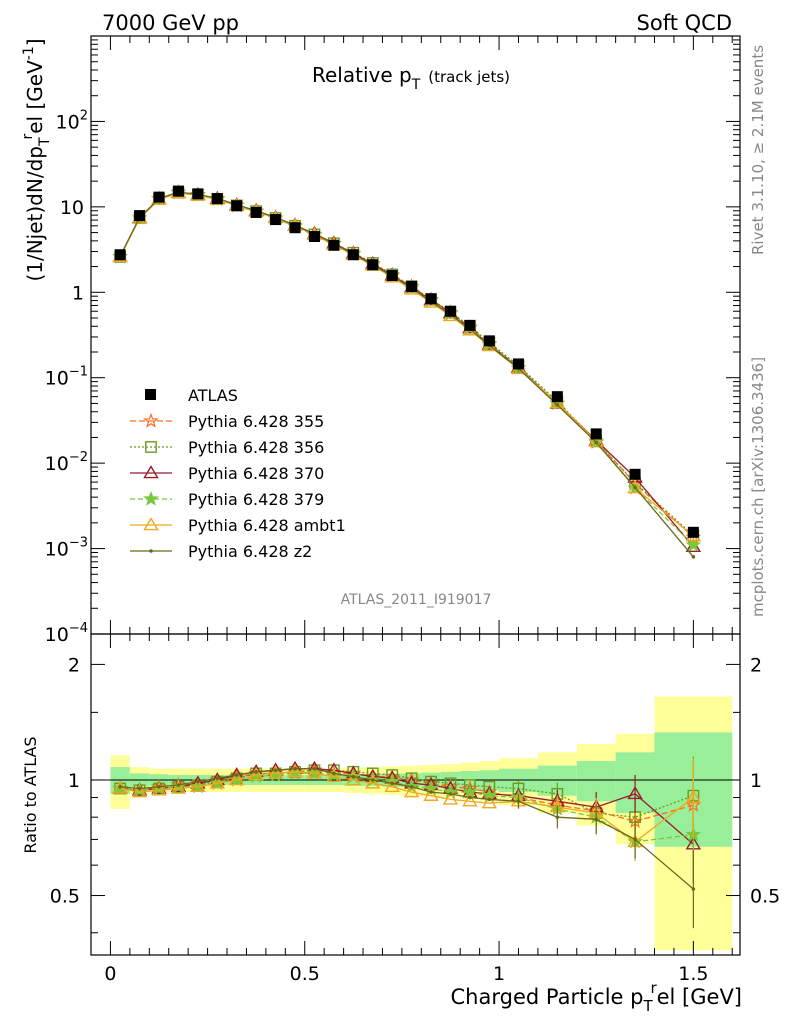  I want to click on legend-swatch, so click(150, 394).